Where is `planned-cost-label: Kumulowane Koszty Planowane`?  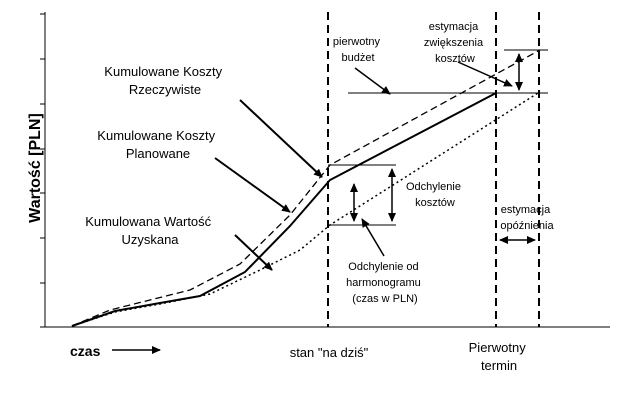
planned-cost-label: Kumulowane Koszty Planowane is located at coordinates (157, 144).